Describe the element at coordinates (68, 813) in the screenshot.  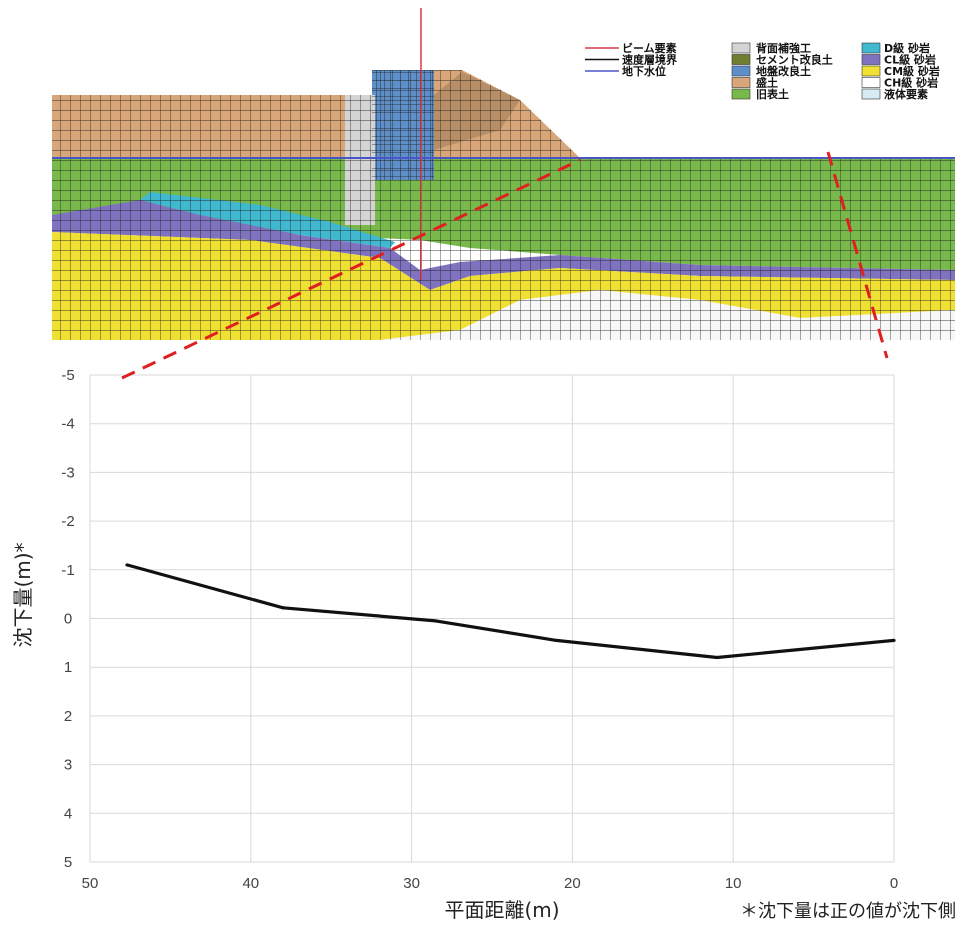
I see `y-tick-label: 4` at that location.